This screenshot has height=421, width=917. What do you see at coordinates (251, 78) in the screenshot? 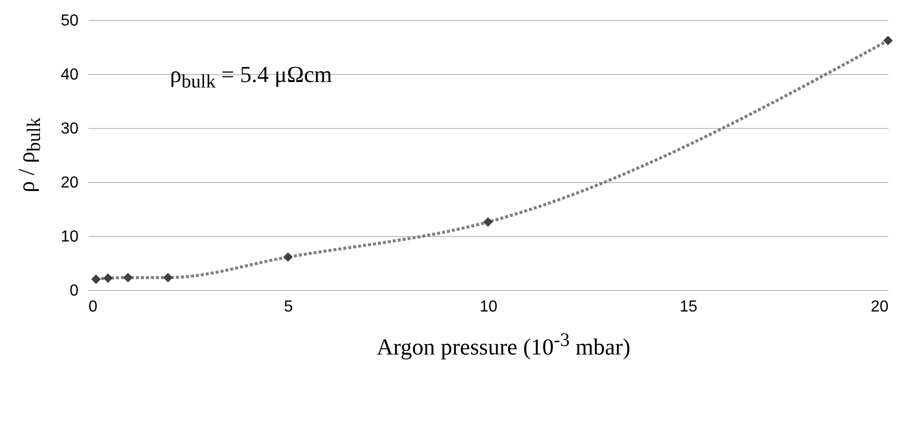
I see `annotation: ρ$_{bulk}$ = 5.4 μΩcm` at bounding box center [251, 78].